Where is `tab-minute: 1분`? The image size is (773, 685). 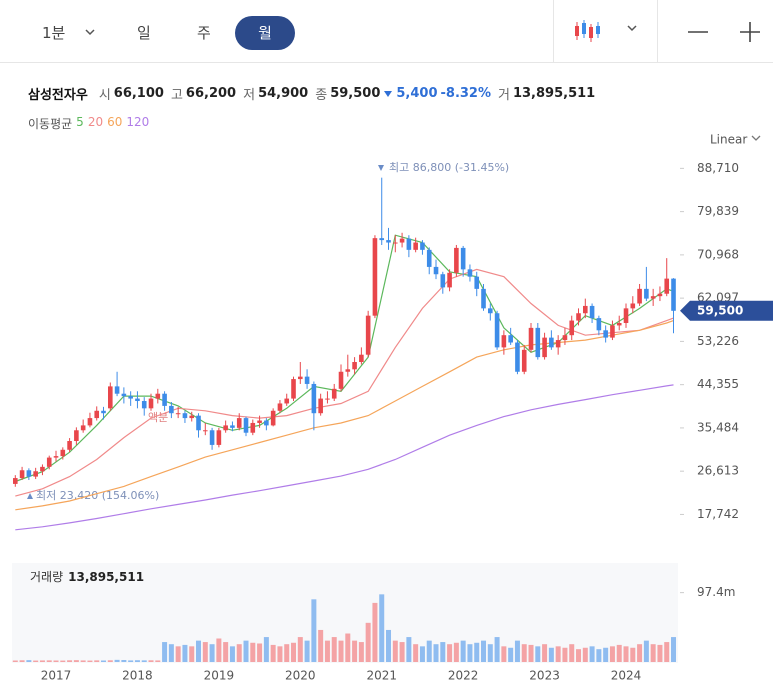
tab-minute: 1분 is located at coordinates (54, 33).